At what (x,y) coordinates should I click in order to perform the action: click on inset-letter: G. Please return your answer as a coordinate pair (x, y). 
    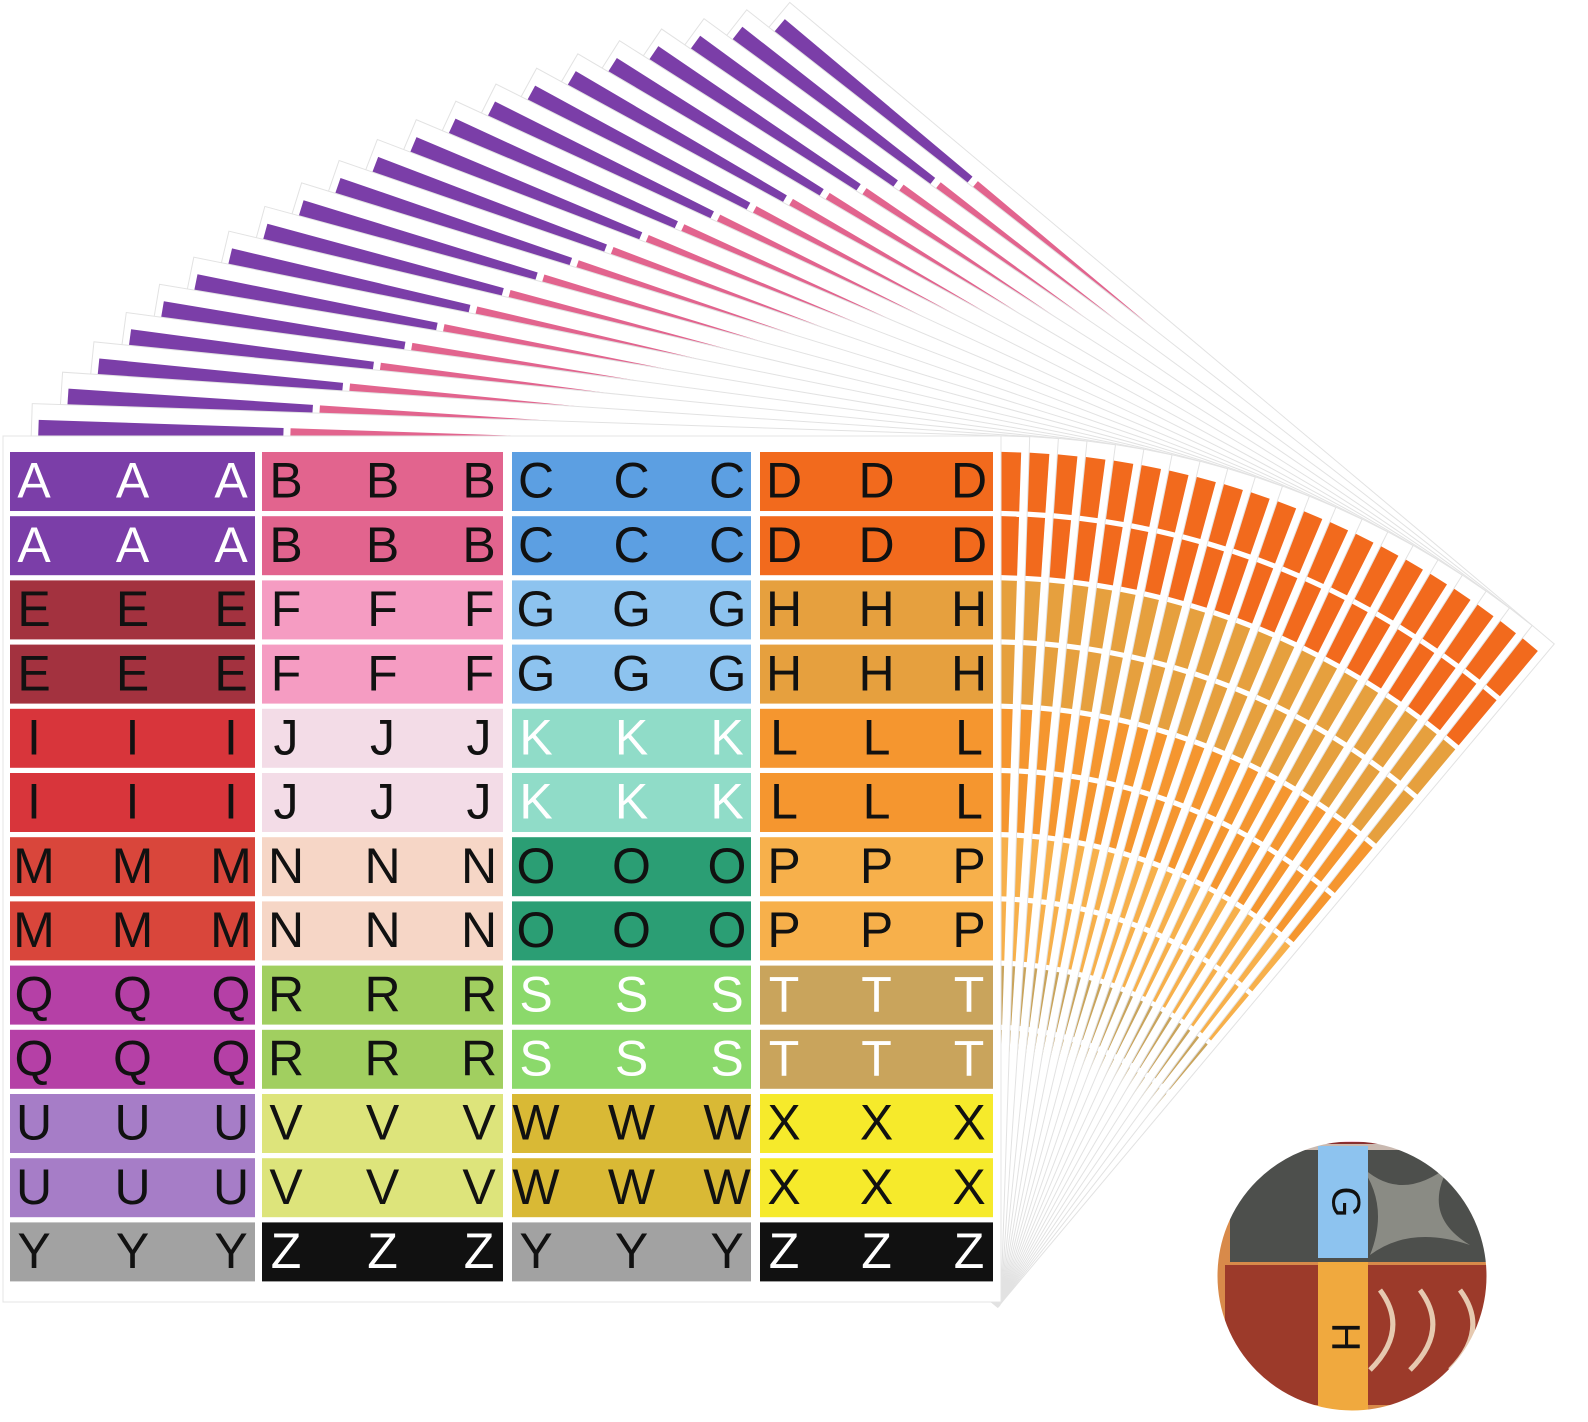
    Looking at the image, I should click on (1345, 1201).